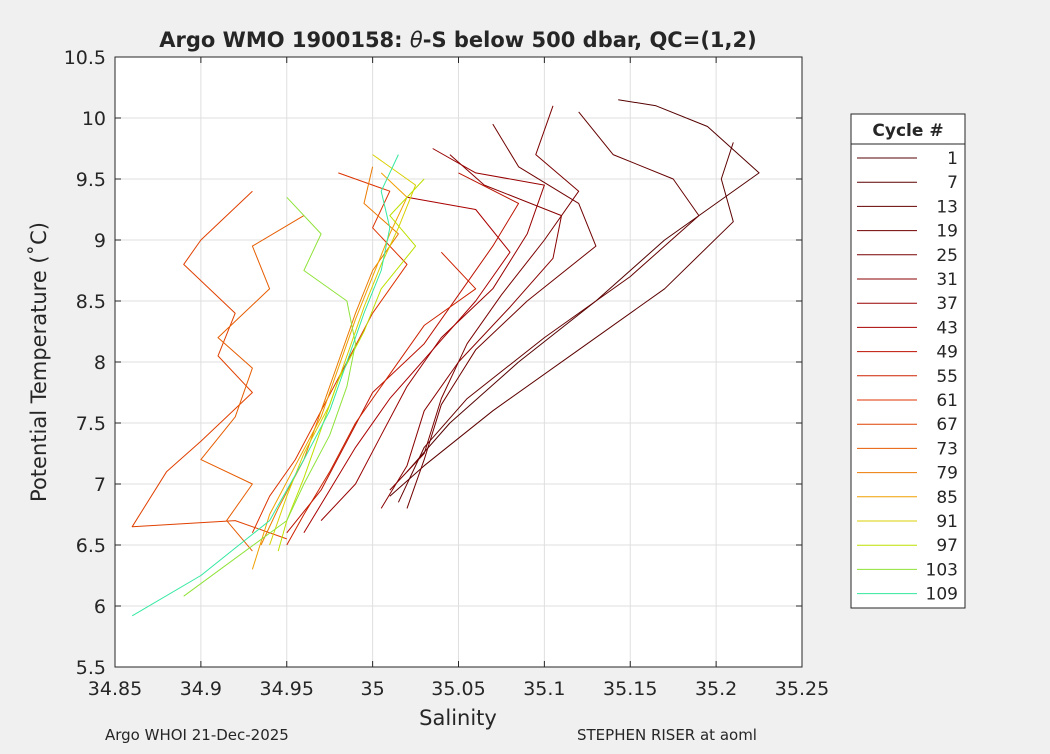 The width and height of the screenshot is (1050, 754). What do you see at coordinates (947, 425) in the screenshot?
I see `legend-entry-label: 67` at bounding box center [947, 425].